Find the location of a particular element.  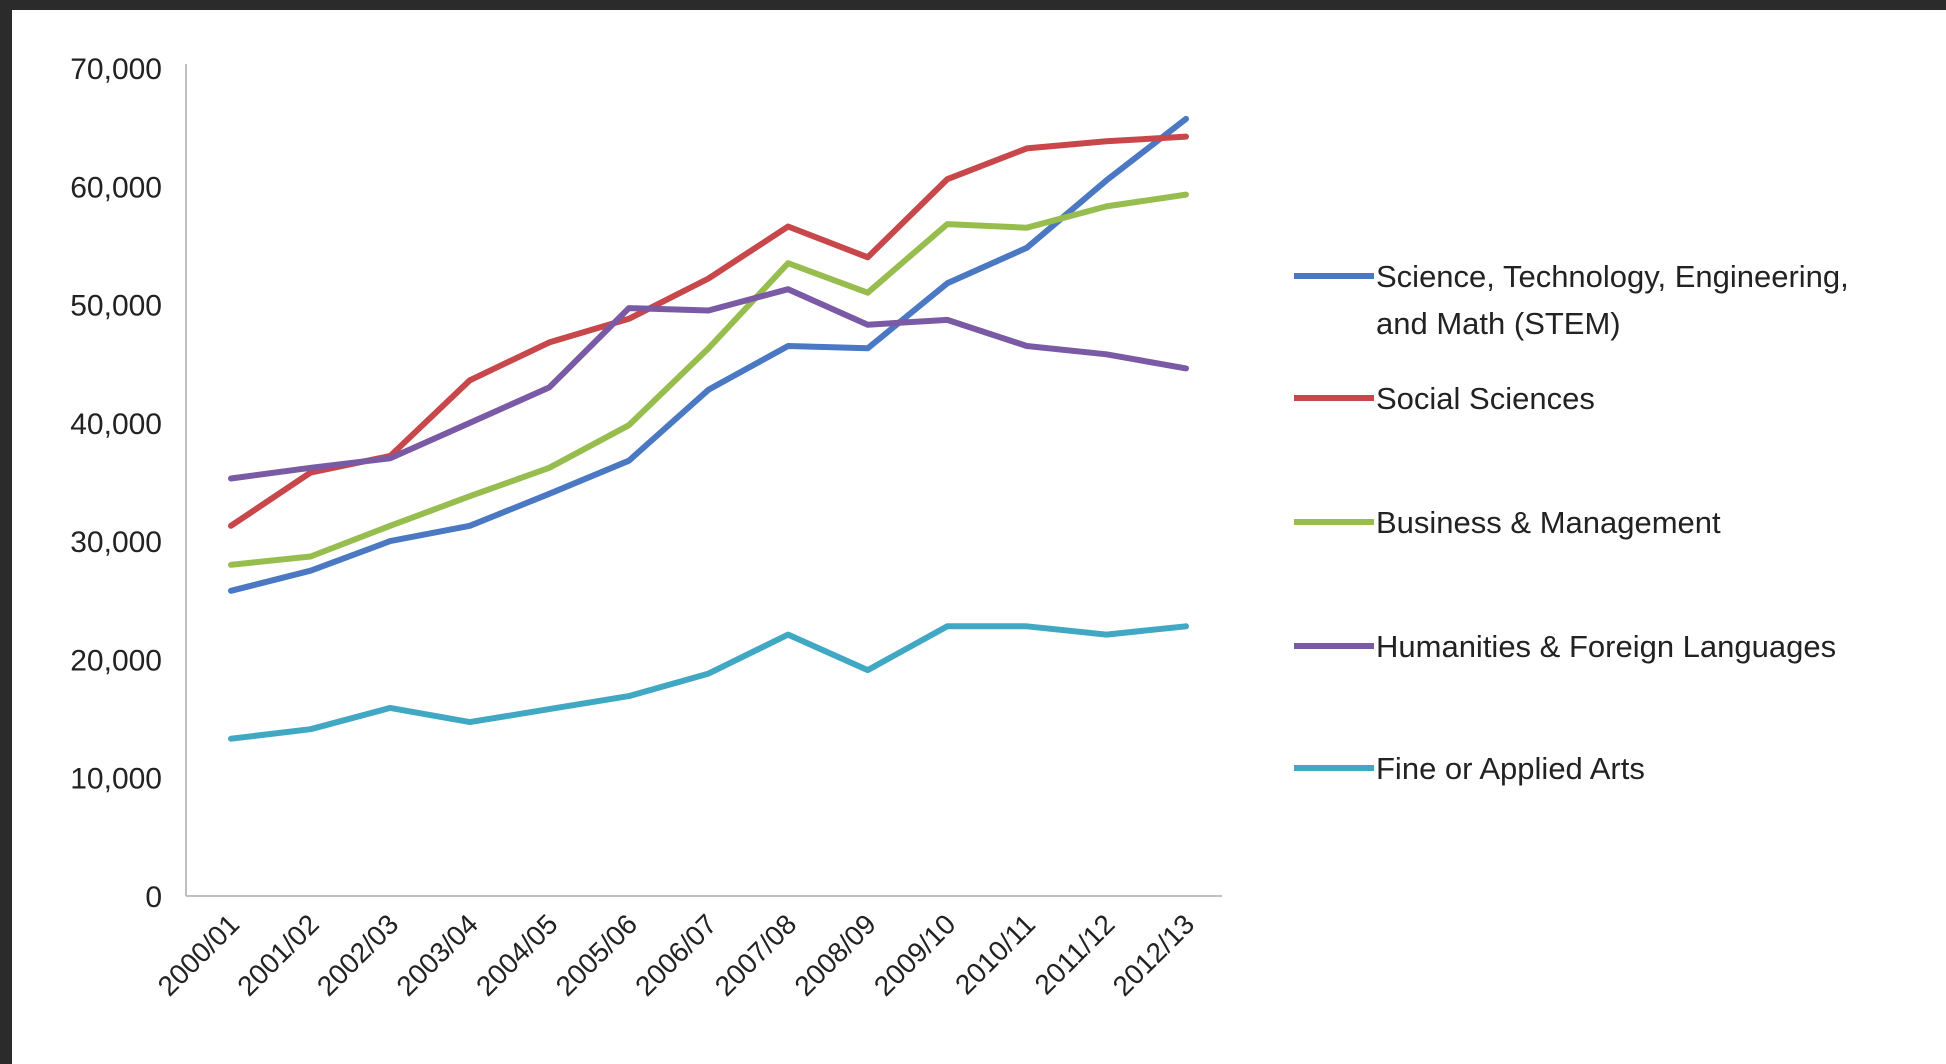

y-tick-label: 70,000 is located at coordinates (116, 69).